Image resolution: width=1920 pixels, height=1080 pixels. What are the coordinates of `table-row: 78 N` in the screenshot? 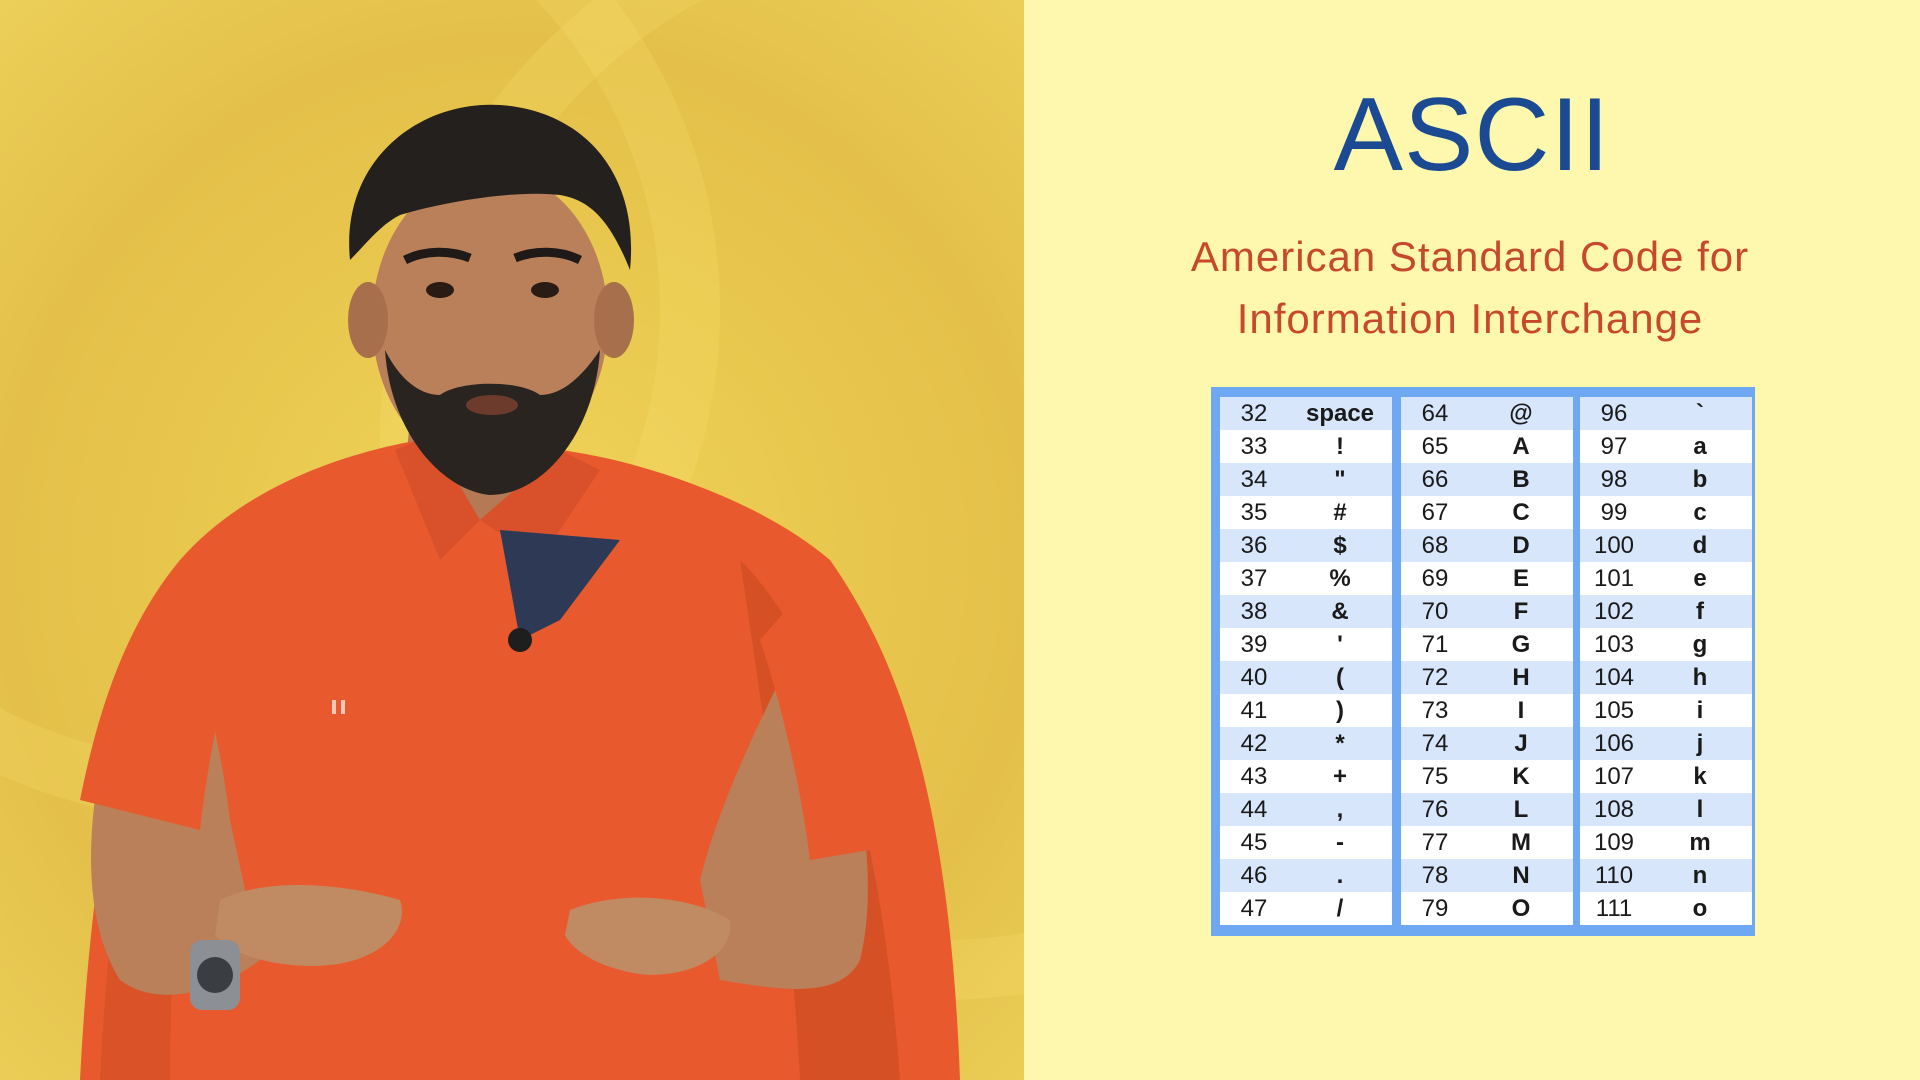 It's located at (1487, 875).